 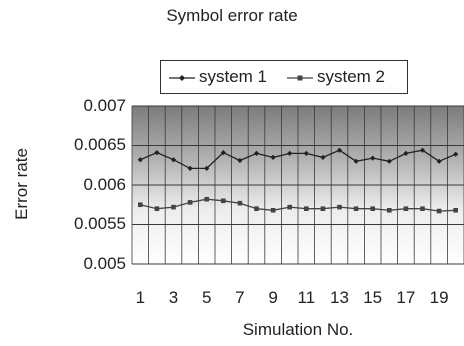 I want to click on legend-label-series-2: system 2, so click(x=351, y=76).